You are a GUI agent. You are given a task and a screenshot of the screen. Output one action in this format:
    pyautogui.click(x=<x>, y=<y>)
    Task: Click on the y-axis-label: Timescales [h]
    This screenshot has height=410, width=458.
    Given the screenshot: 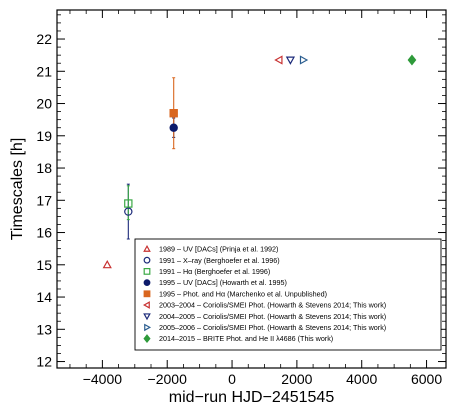 What is the action you would take?
    pyautogui.click(x=17, y=189)
    